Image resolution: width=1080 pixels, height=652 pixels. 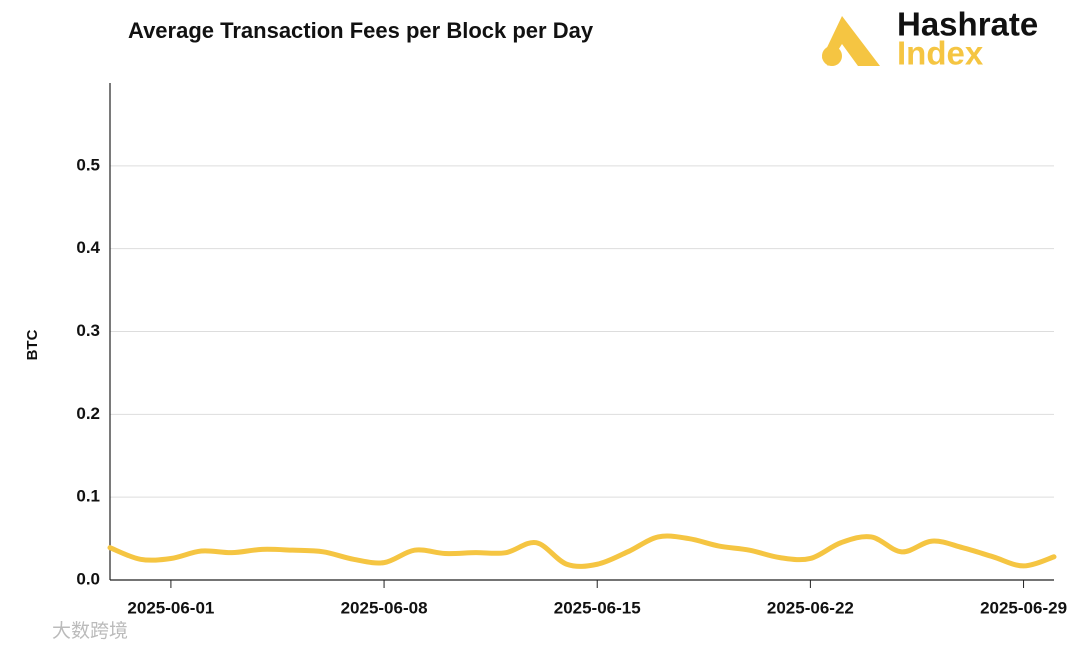 What do you see at coordinates (940, 53) in the screenshot?
I see `logo-text: Index` at bounding box center [940, 53].